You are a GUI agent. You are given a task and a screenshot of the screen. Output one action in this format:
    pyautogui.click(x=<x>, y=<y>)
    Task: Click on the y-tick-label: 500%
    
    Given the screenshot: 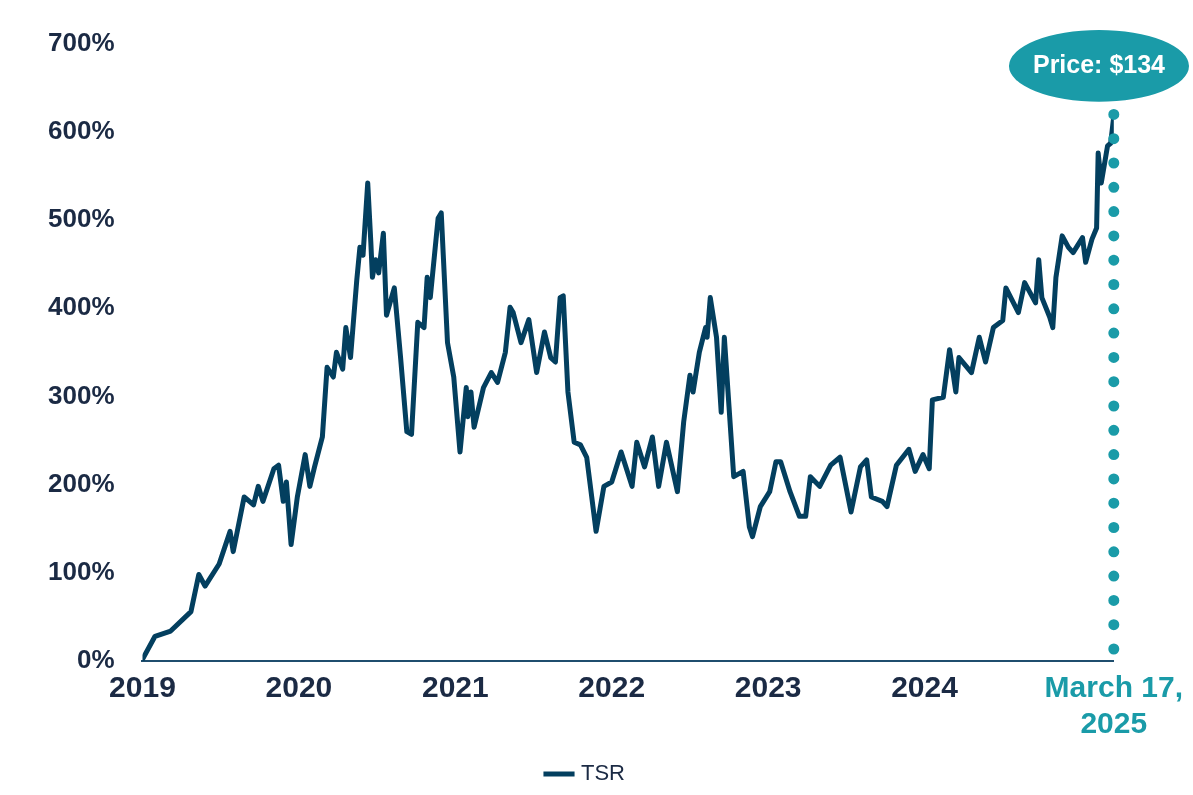 What is the action you would take?
    pyautogui.click(x=81, y=218)
    